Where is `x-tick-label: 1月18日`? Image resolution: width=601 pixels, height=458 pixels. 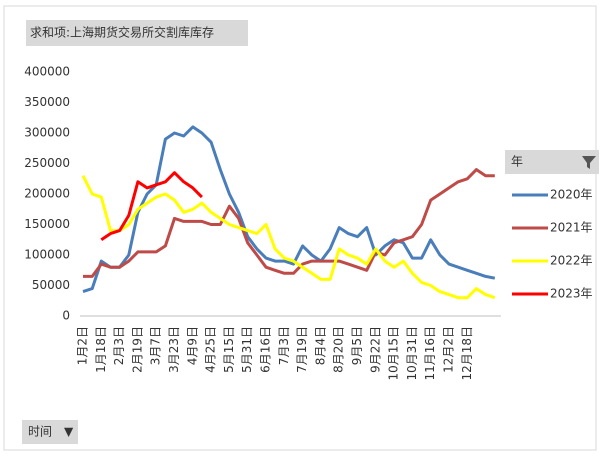 x-tick-label: 1月18日 is located at coordinates (101, 349).